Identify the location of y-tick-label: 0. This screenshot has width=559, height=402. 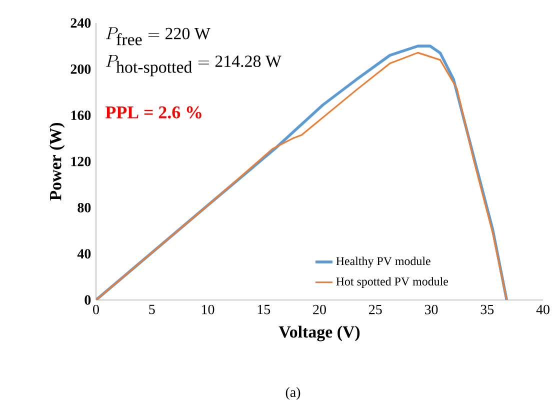
(87, 300).